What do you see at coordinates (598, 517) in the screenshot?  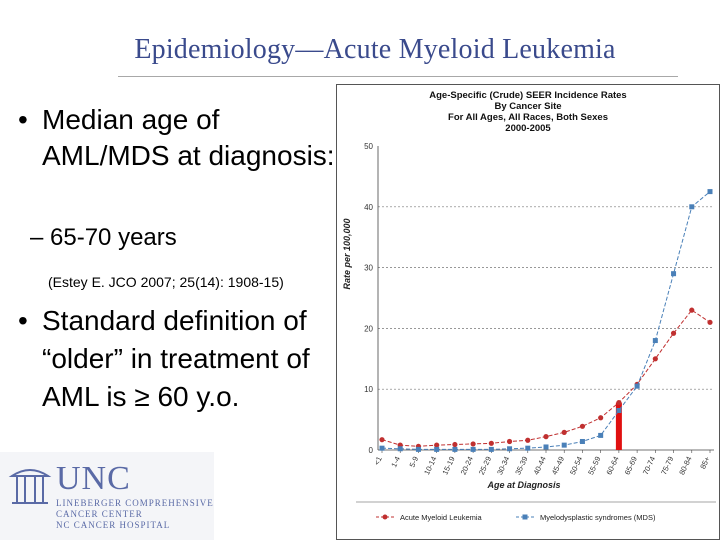 I see `legend-label: Myelodysplastic syndromes (MDS)` at bounding box center [598, 517].